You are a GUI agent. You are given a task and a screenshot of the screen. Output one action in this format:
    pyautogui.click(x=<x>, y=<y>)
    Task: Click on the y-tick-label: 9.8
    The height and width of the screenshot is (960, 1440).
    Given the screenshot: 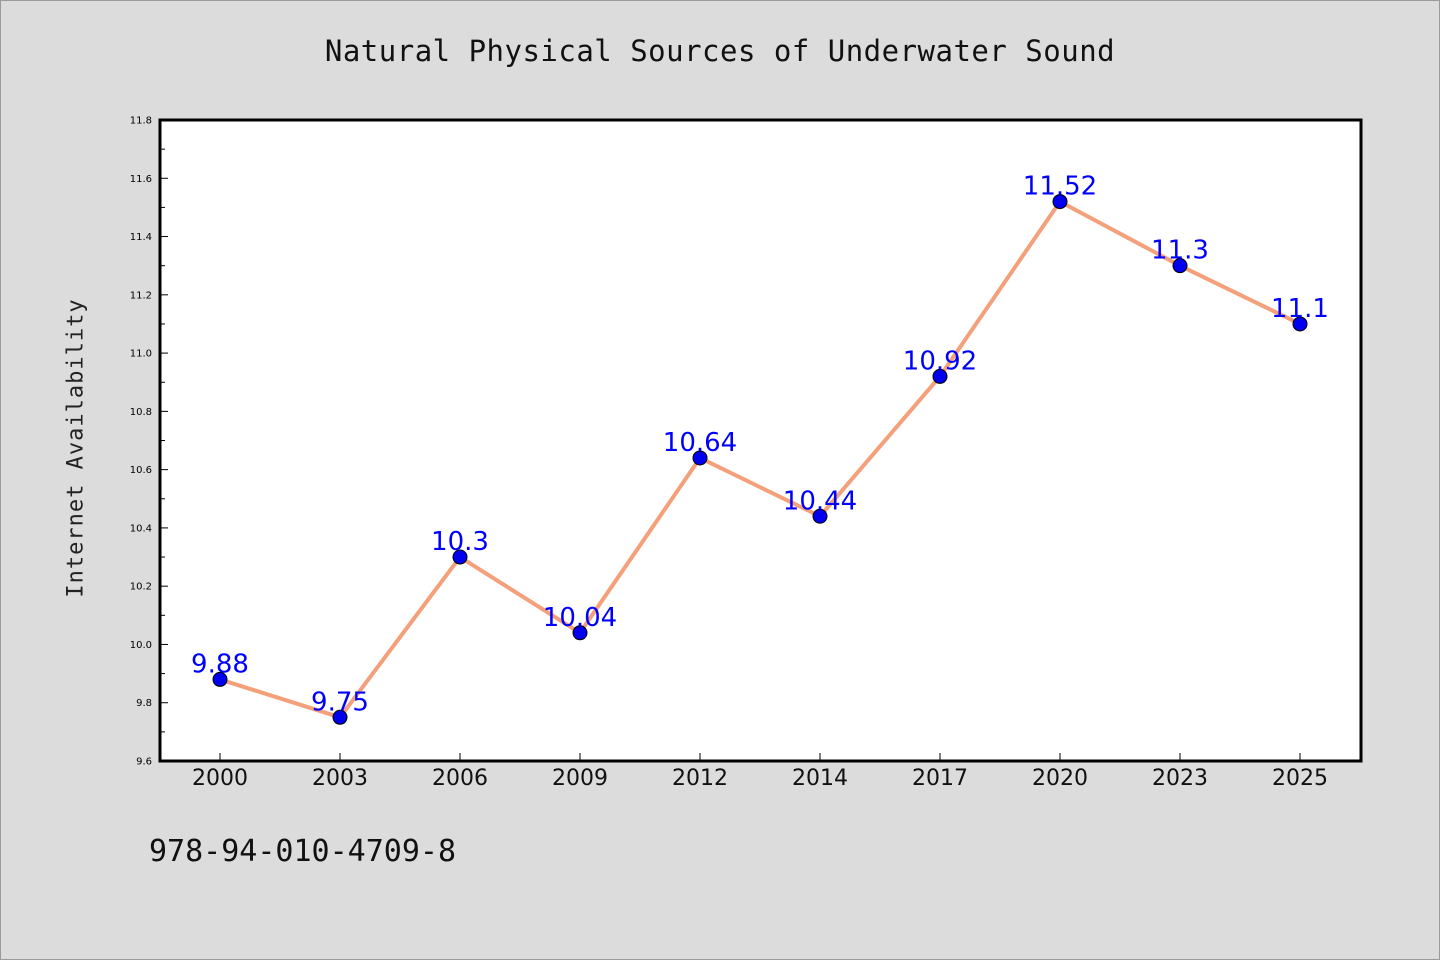 What is the action you would take?
    pyautogui.click(x=144, y=703)
    